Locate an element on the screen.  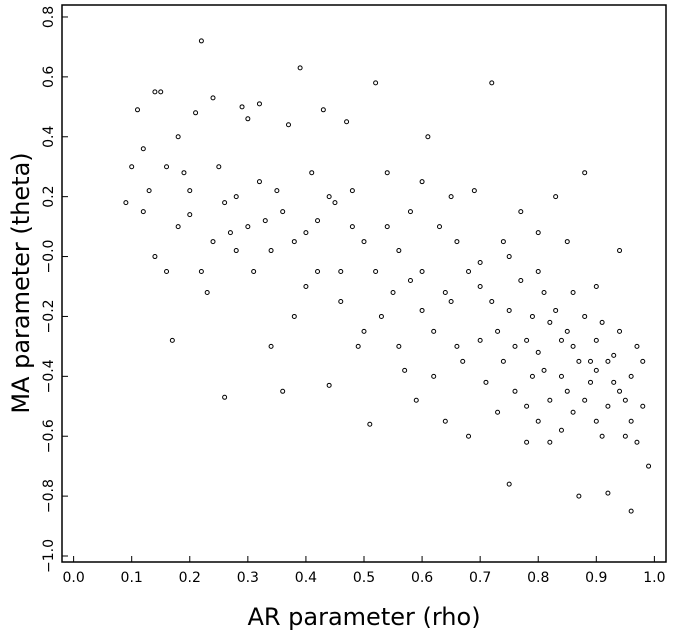
y-tick-label: −0.2 is located at coordinates (49, 316).